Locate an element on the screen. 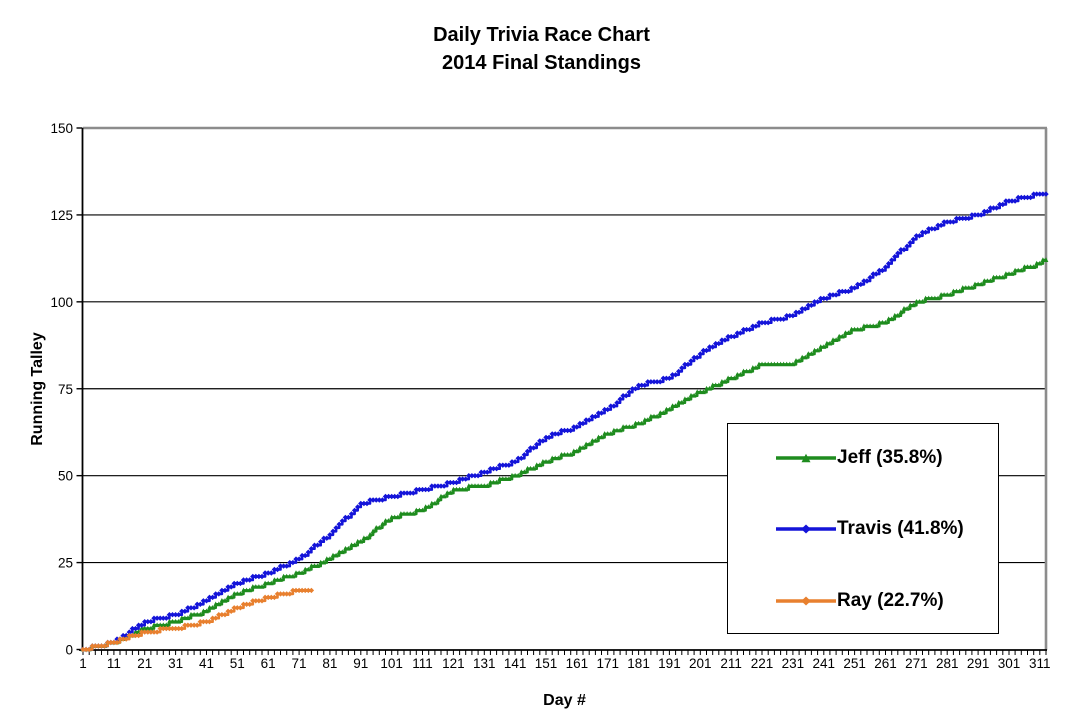  x-tick-label-141: 141 is located at coordinates (515, 663).